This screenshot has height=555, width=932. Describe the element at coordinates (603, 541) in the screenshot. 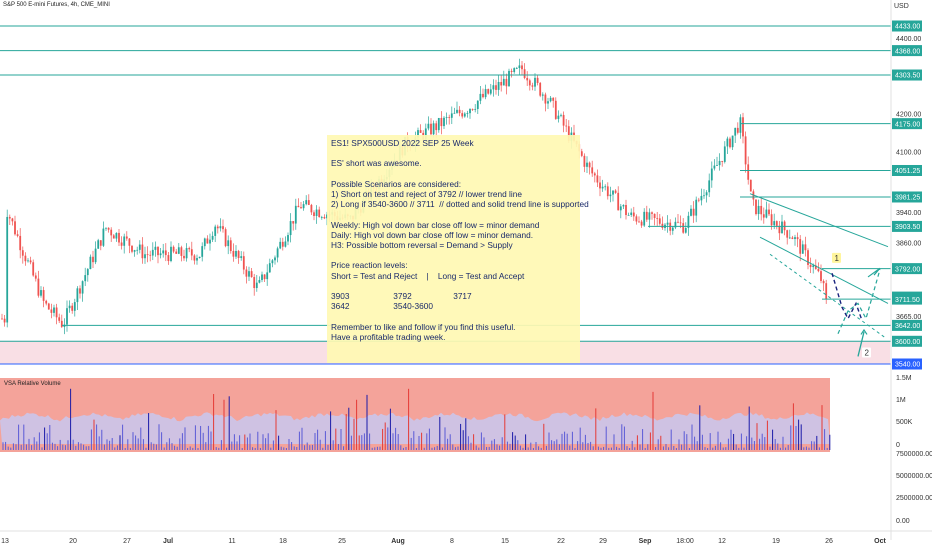

I see `date-tick-label: 29` at that location.